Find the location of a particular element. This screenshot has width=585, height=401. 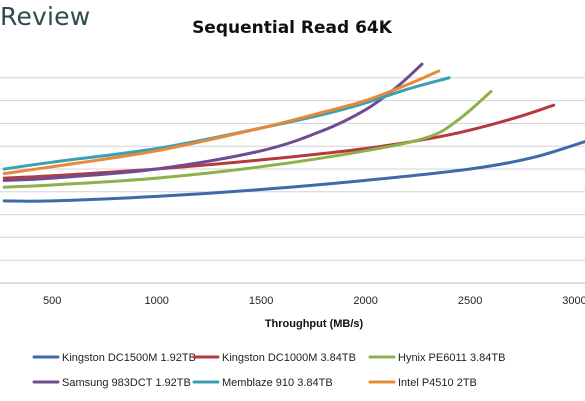

legend-label: Intel P4510 2TB is located at coordinates (437, 383).